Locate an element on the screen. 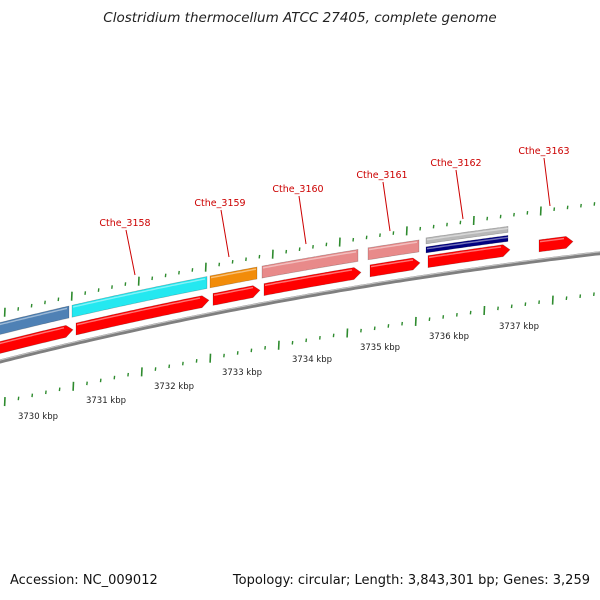 This screenshot has height=600, width=600. scale-label: 3735 kbp is located at coordinates (380, 348).